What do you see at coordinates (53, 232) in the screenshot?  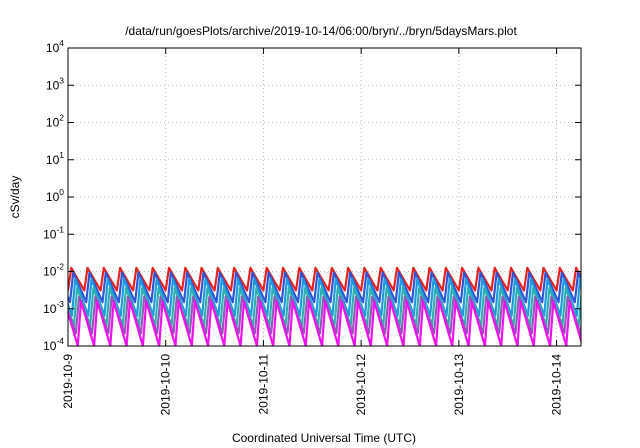 I see `y-tick-label: 10⁻¹` at bounding box center [53, 232].